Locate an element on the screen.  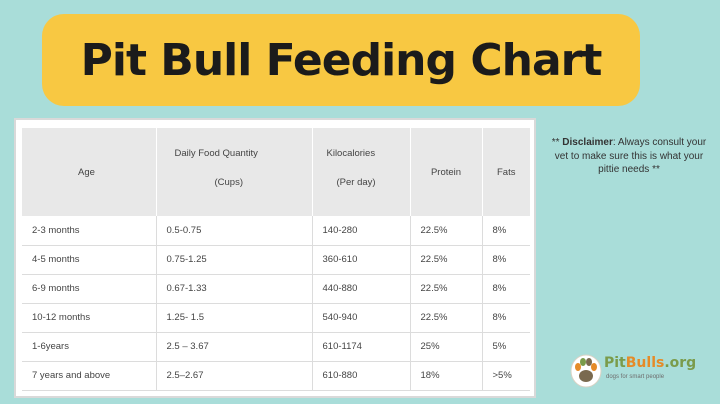
cell-age: 10-12 months is located at coordinates (89, 318).